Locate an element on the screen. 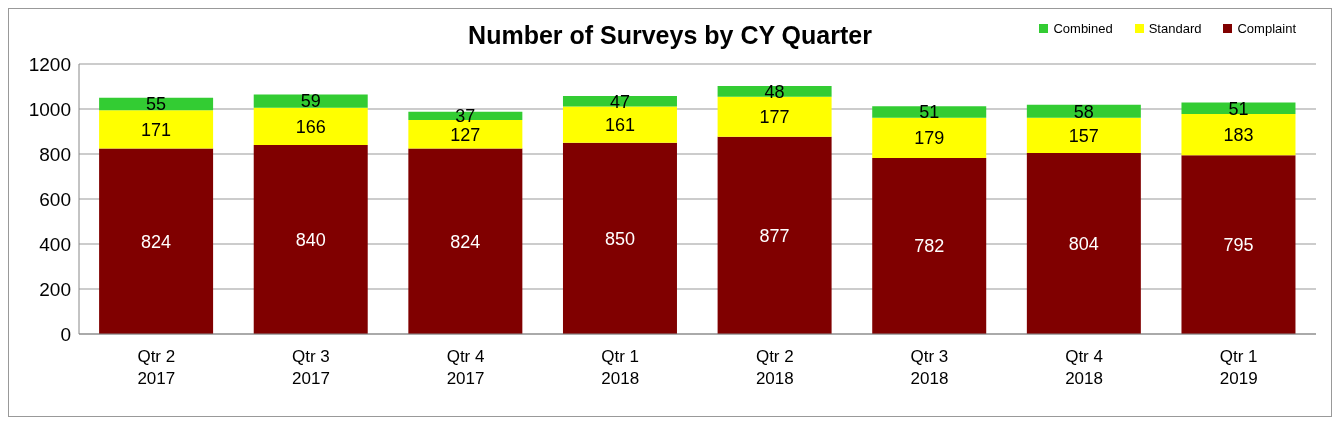 The image size is (1340, 425). y-tick-label: 800 is located at coordinates (55, 154).